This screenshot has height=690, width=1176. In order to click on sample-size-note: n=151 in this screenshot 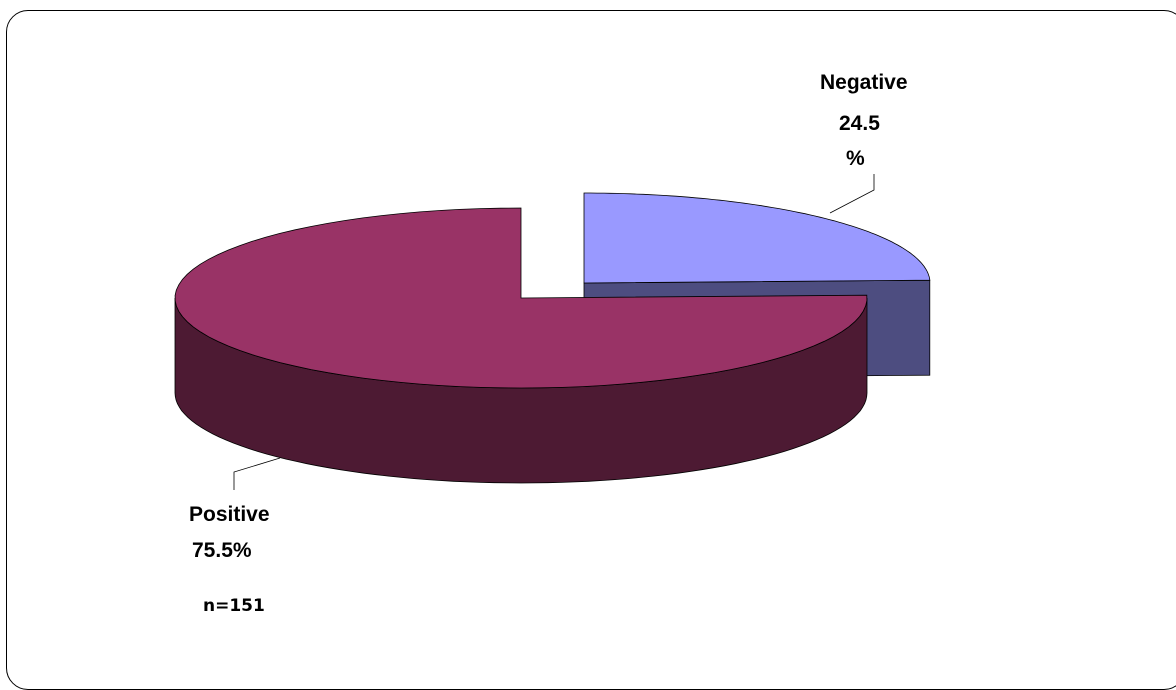, I will do `click(234, 606)`.